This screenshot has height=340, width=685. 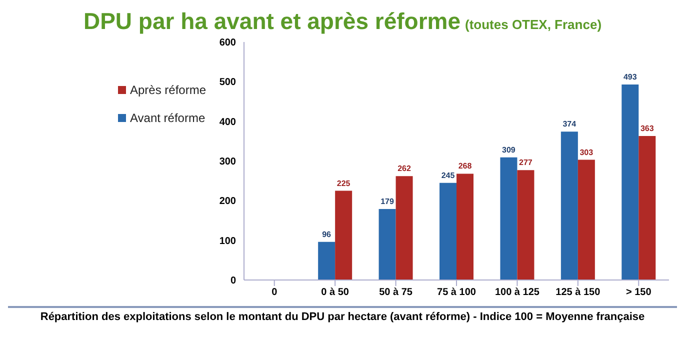 I want to click on x-tick-label: 75 à 100, so click(x=456, y=292).